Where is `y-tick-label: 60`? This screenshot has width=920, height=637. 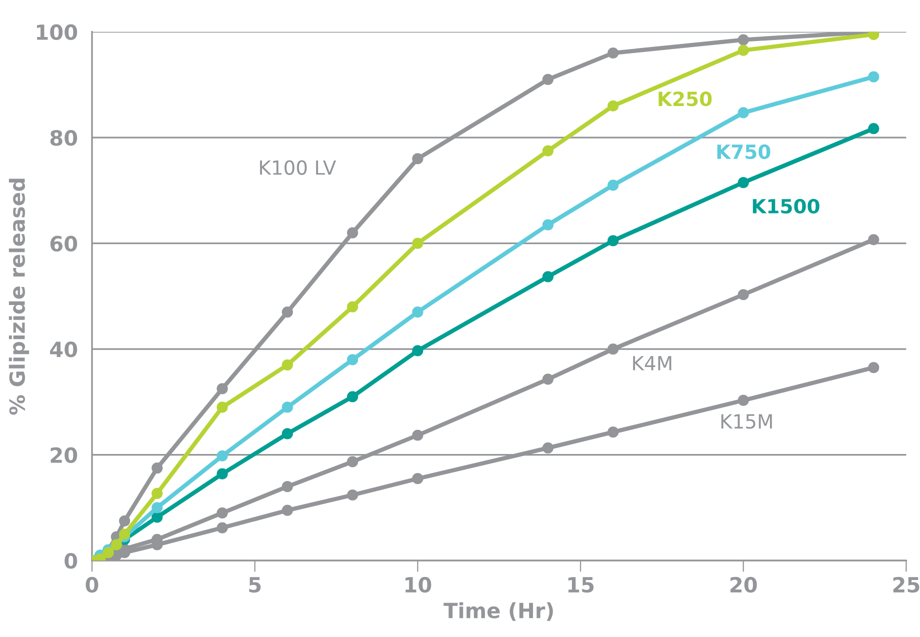 y-tick-label: 60 is located at coordinates (64, 244).